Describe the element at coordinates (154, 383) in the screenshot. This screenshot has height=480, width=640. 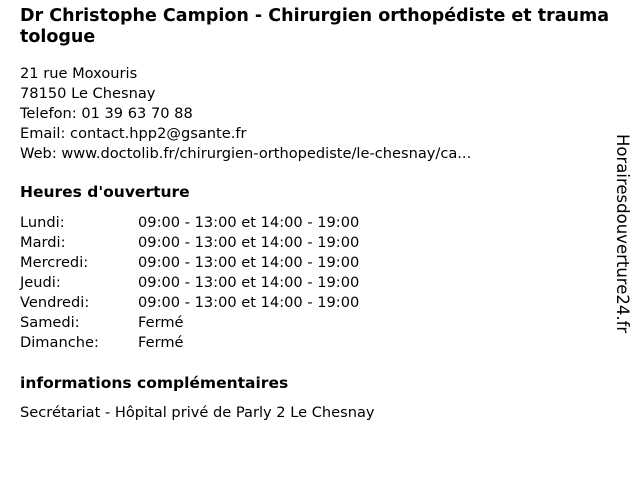
I see `info-heading: informations complémentaires` at that location.